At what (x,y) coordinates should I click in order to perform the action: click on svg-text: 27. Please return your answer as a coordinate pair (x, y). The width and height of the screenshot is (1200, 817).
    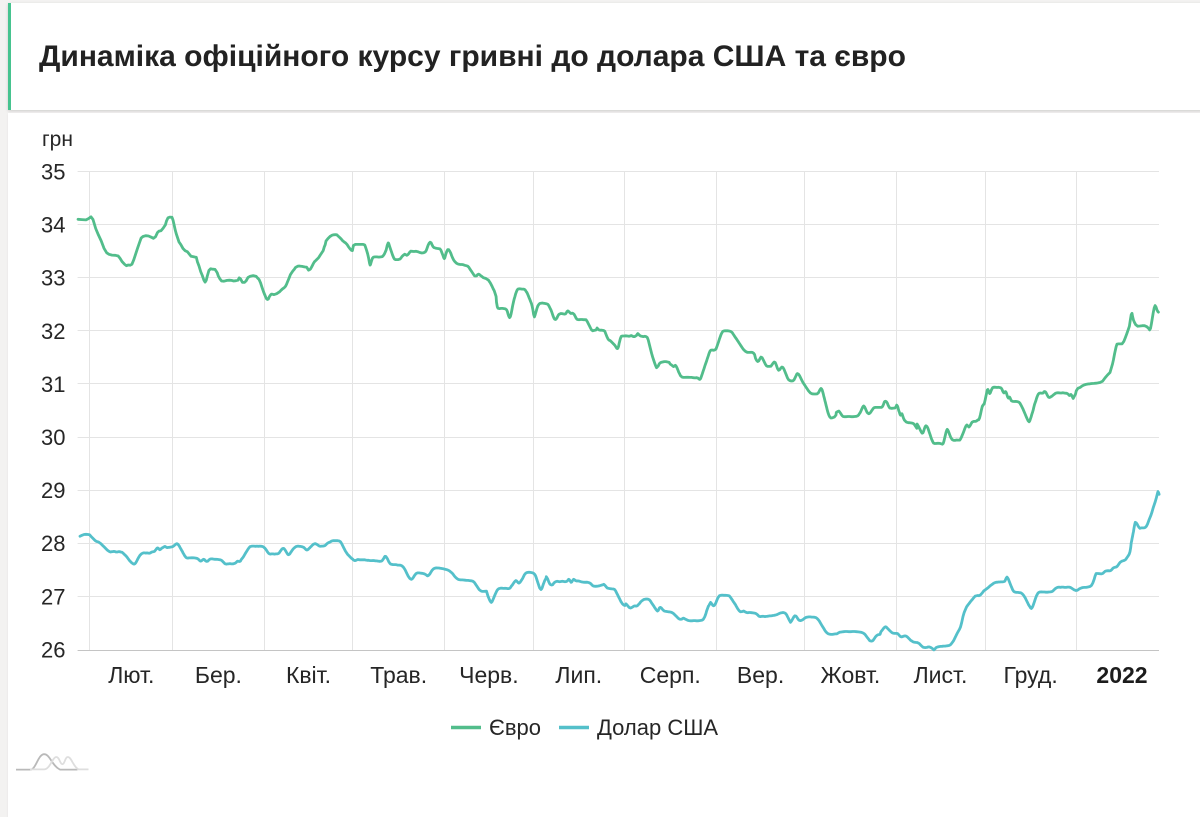
    Looking at the image, I should click on (53, 596).